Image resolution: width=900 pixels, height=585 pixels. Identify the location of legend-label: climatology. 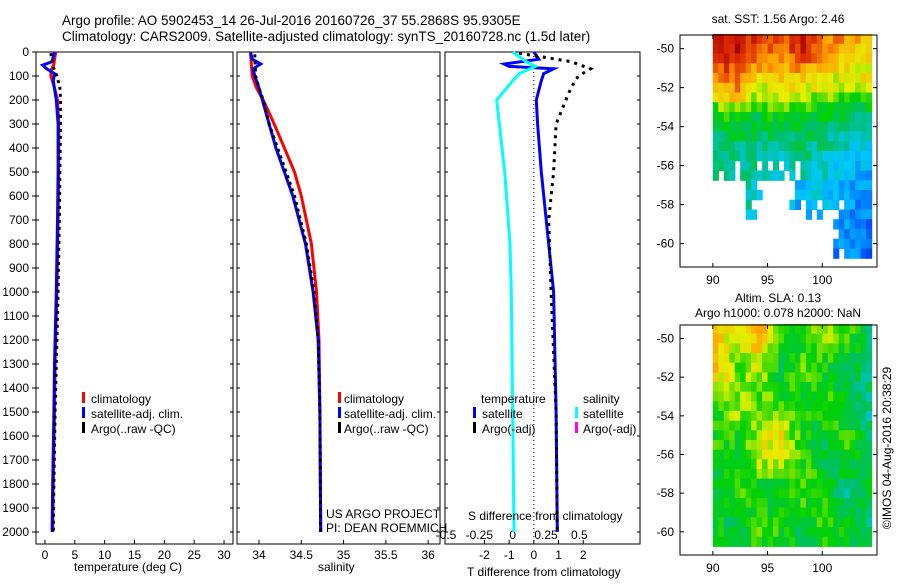
(374, 399).